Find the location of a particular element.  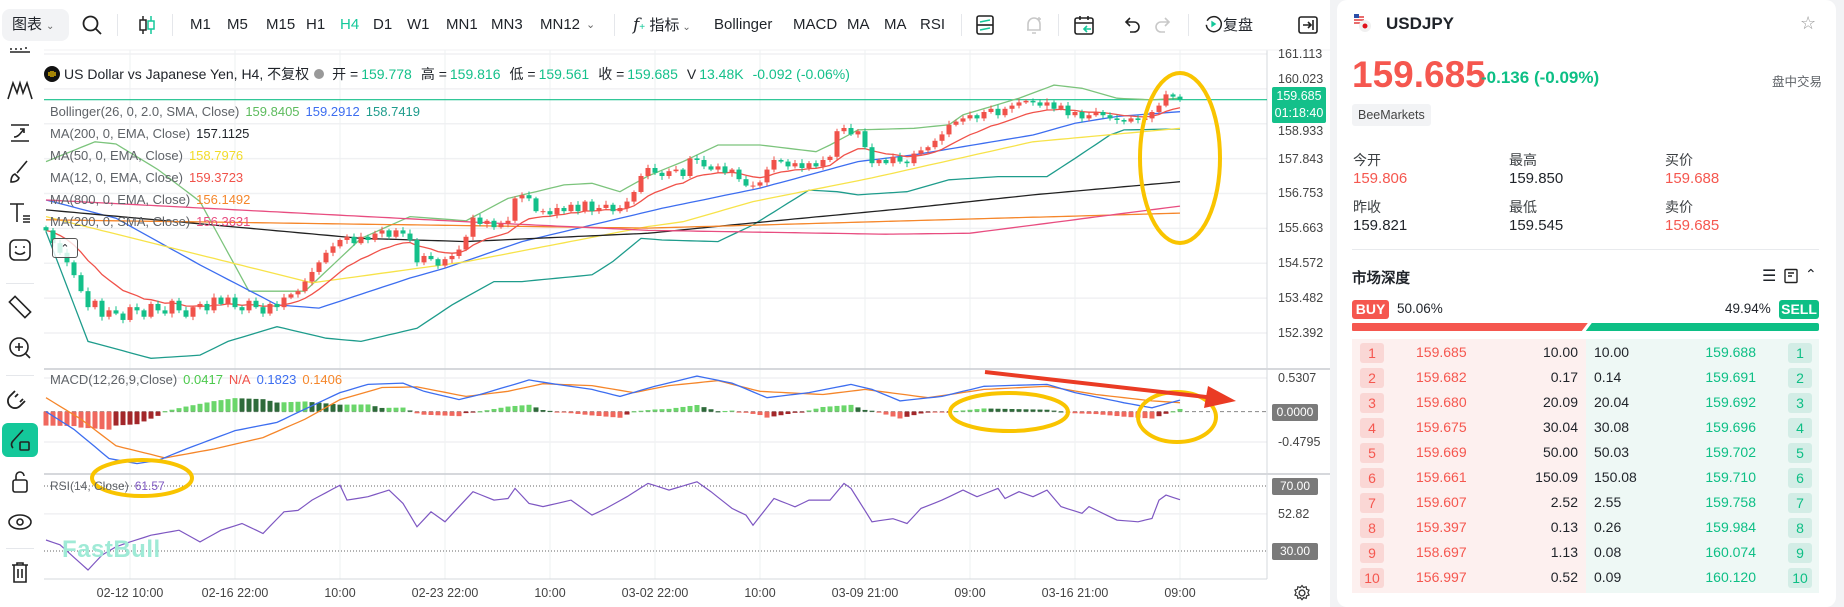

candlestick-icon is located at coordinates (147, 25).